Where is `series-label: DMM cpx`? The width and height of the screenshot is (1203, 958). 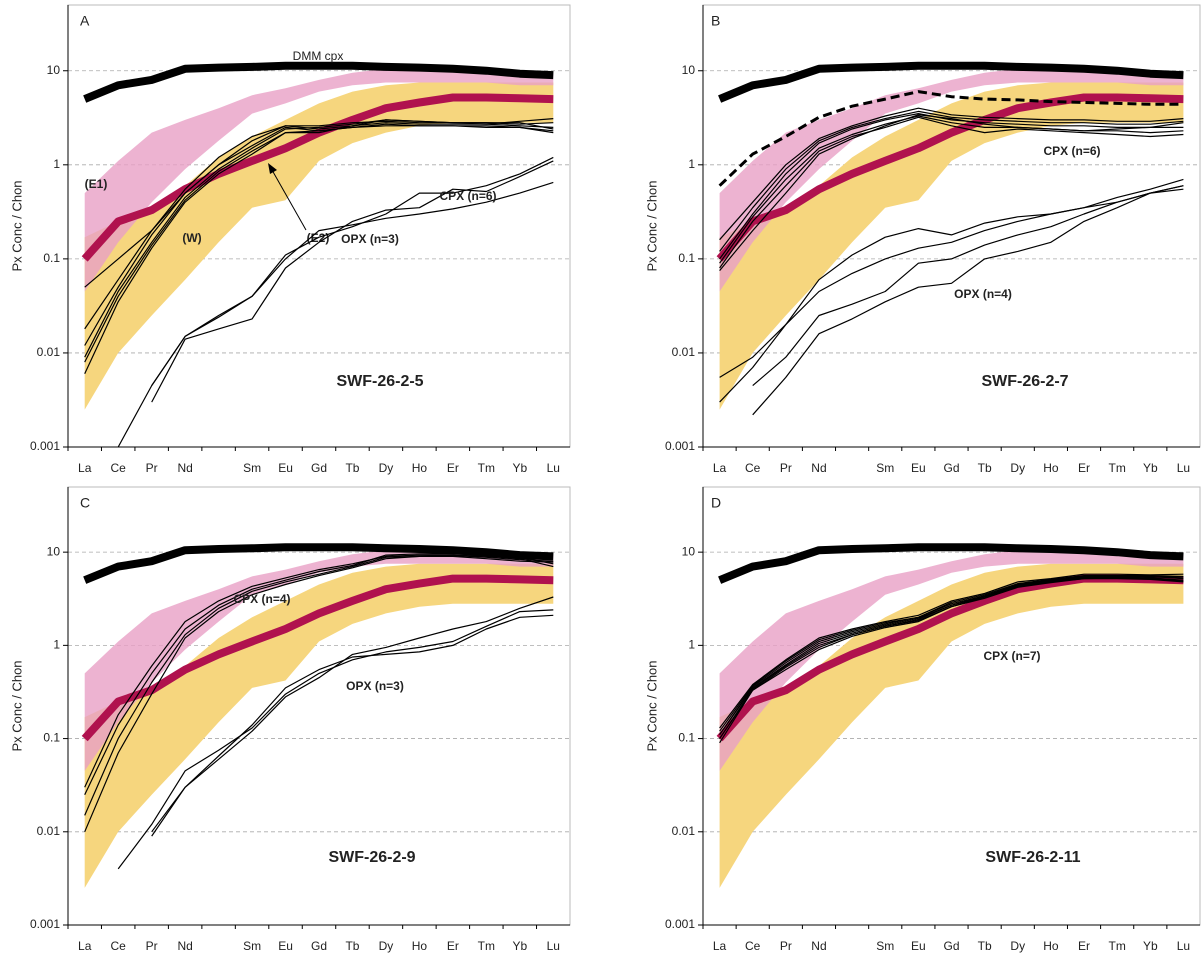
series-label: DMM cpx is located at coordinates (318, 56).